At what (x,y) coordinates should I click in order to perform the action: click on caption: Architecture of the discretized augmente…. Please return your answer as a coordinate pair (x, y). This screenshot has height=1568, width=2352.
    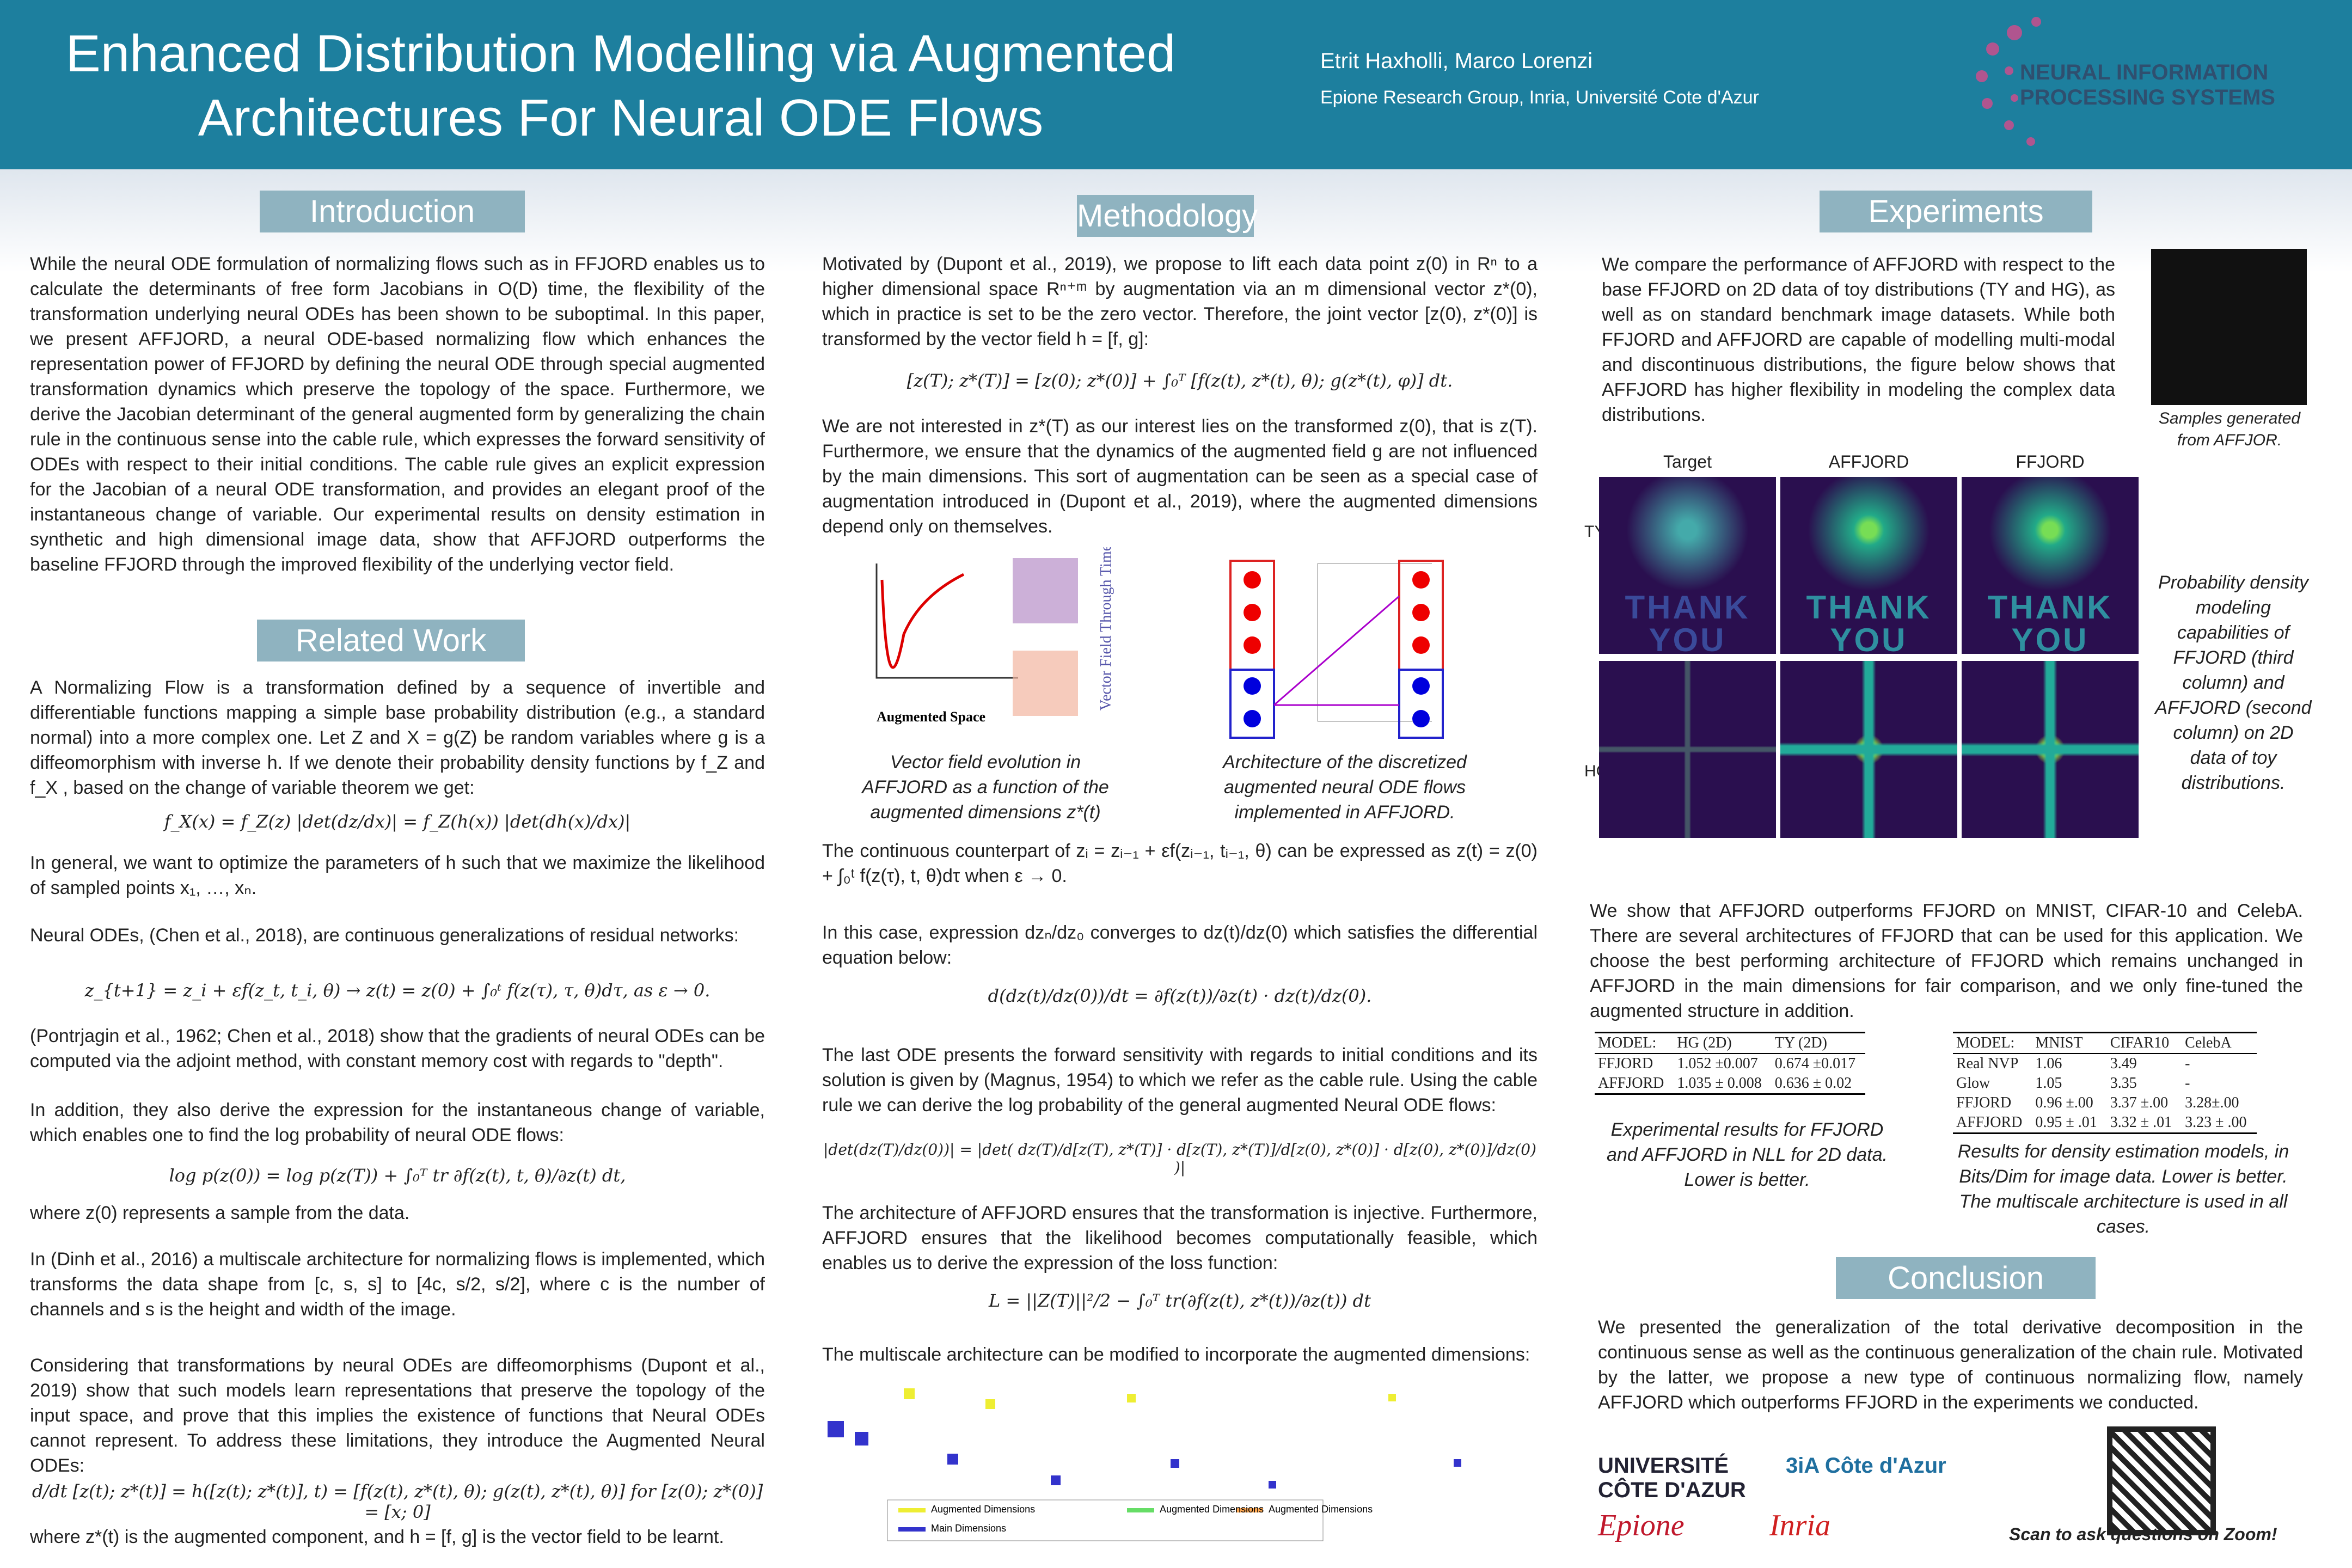
    Looking at the image, I should click on (1345, 787).